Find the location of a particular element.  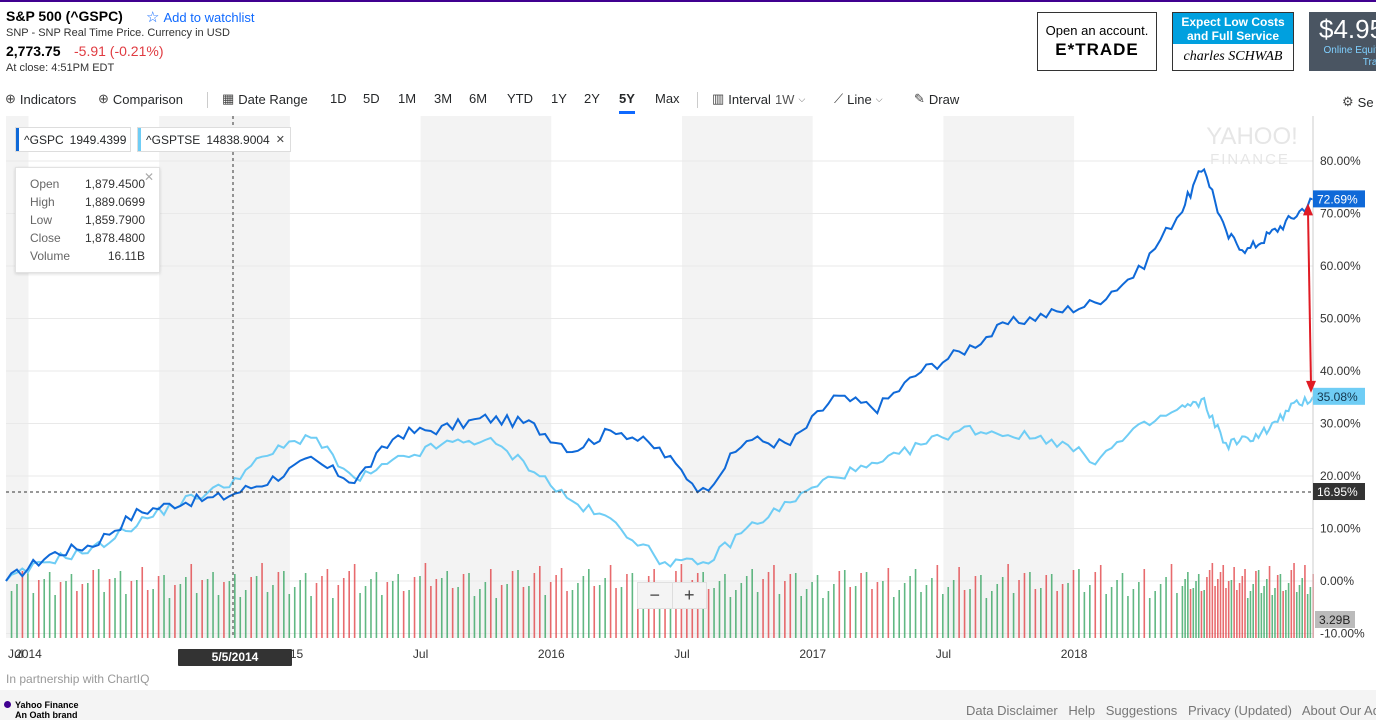

ohlc-row: Volume 16.11B is located at coordinates (87, 258).